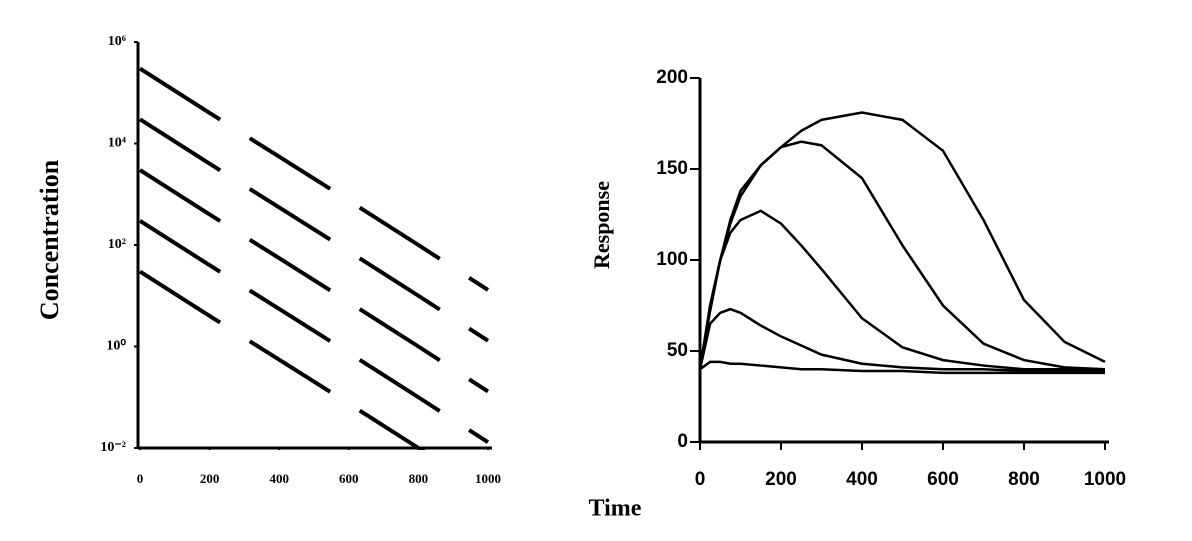 The width and height of the screenshot is (1192, 541). Describe the element at coordinates (677, 350) in the screenshot. I see `y-tick-label: 50` at that location.